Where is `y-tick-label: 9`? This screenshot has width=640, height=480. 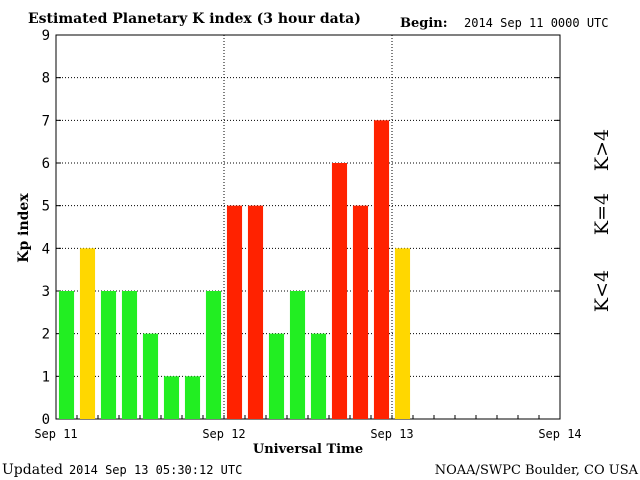 y-tick-label: 9 is located at coordinates (46, 36).